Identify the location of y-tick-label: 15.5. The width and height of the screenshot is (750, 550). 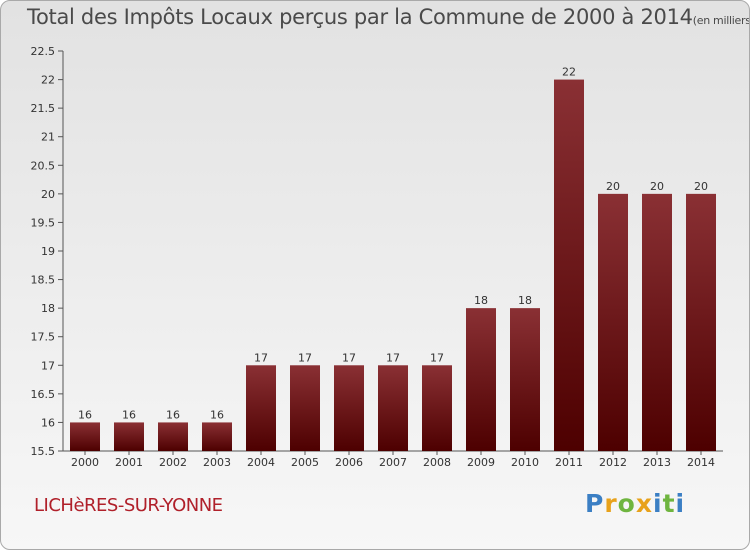
(43, 451).